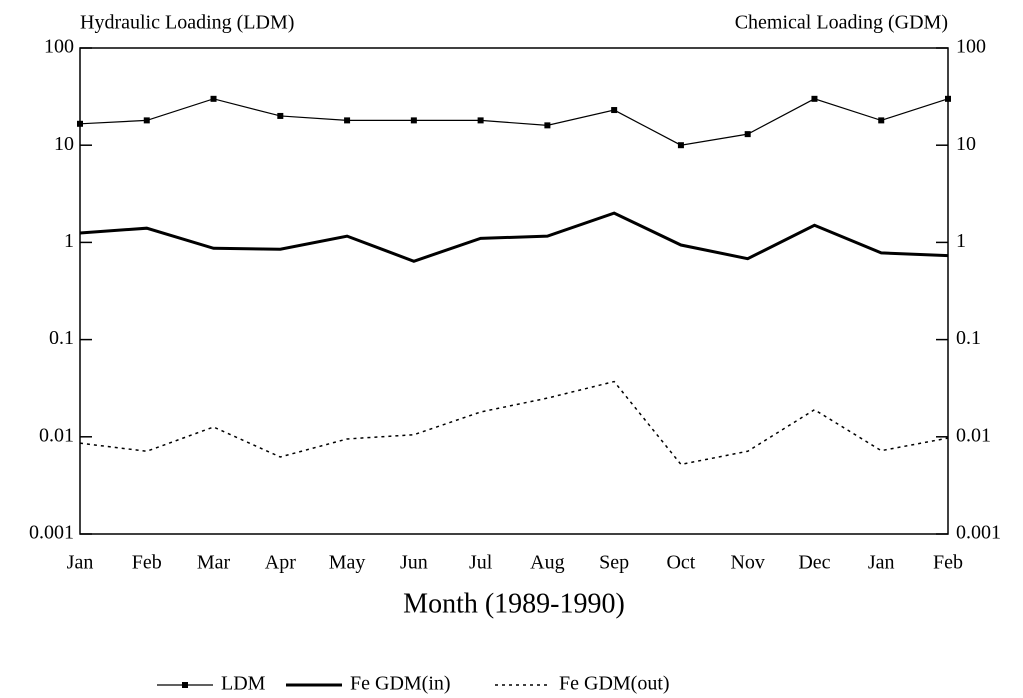 The height and width of the screenshot is (698, 1023). I want to click on y2-axis-title: Chemical Loading (GDM), so click(841, 23).